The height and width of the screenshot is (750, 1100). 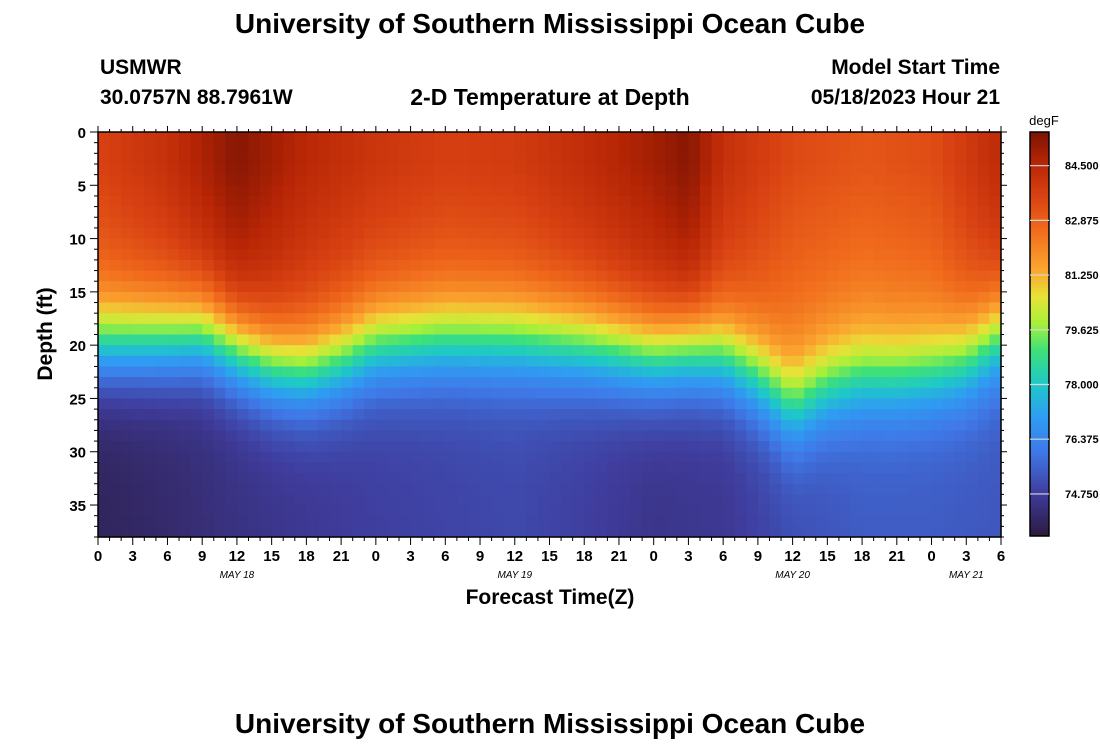 What do you see at coordinates (196, 97) in the screenshot?
I see `station-coordinates: 30.0757N 88.7961W` at bounding box center [196, 97].